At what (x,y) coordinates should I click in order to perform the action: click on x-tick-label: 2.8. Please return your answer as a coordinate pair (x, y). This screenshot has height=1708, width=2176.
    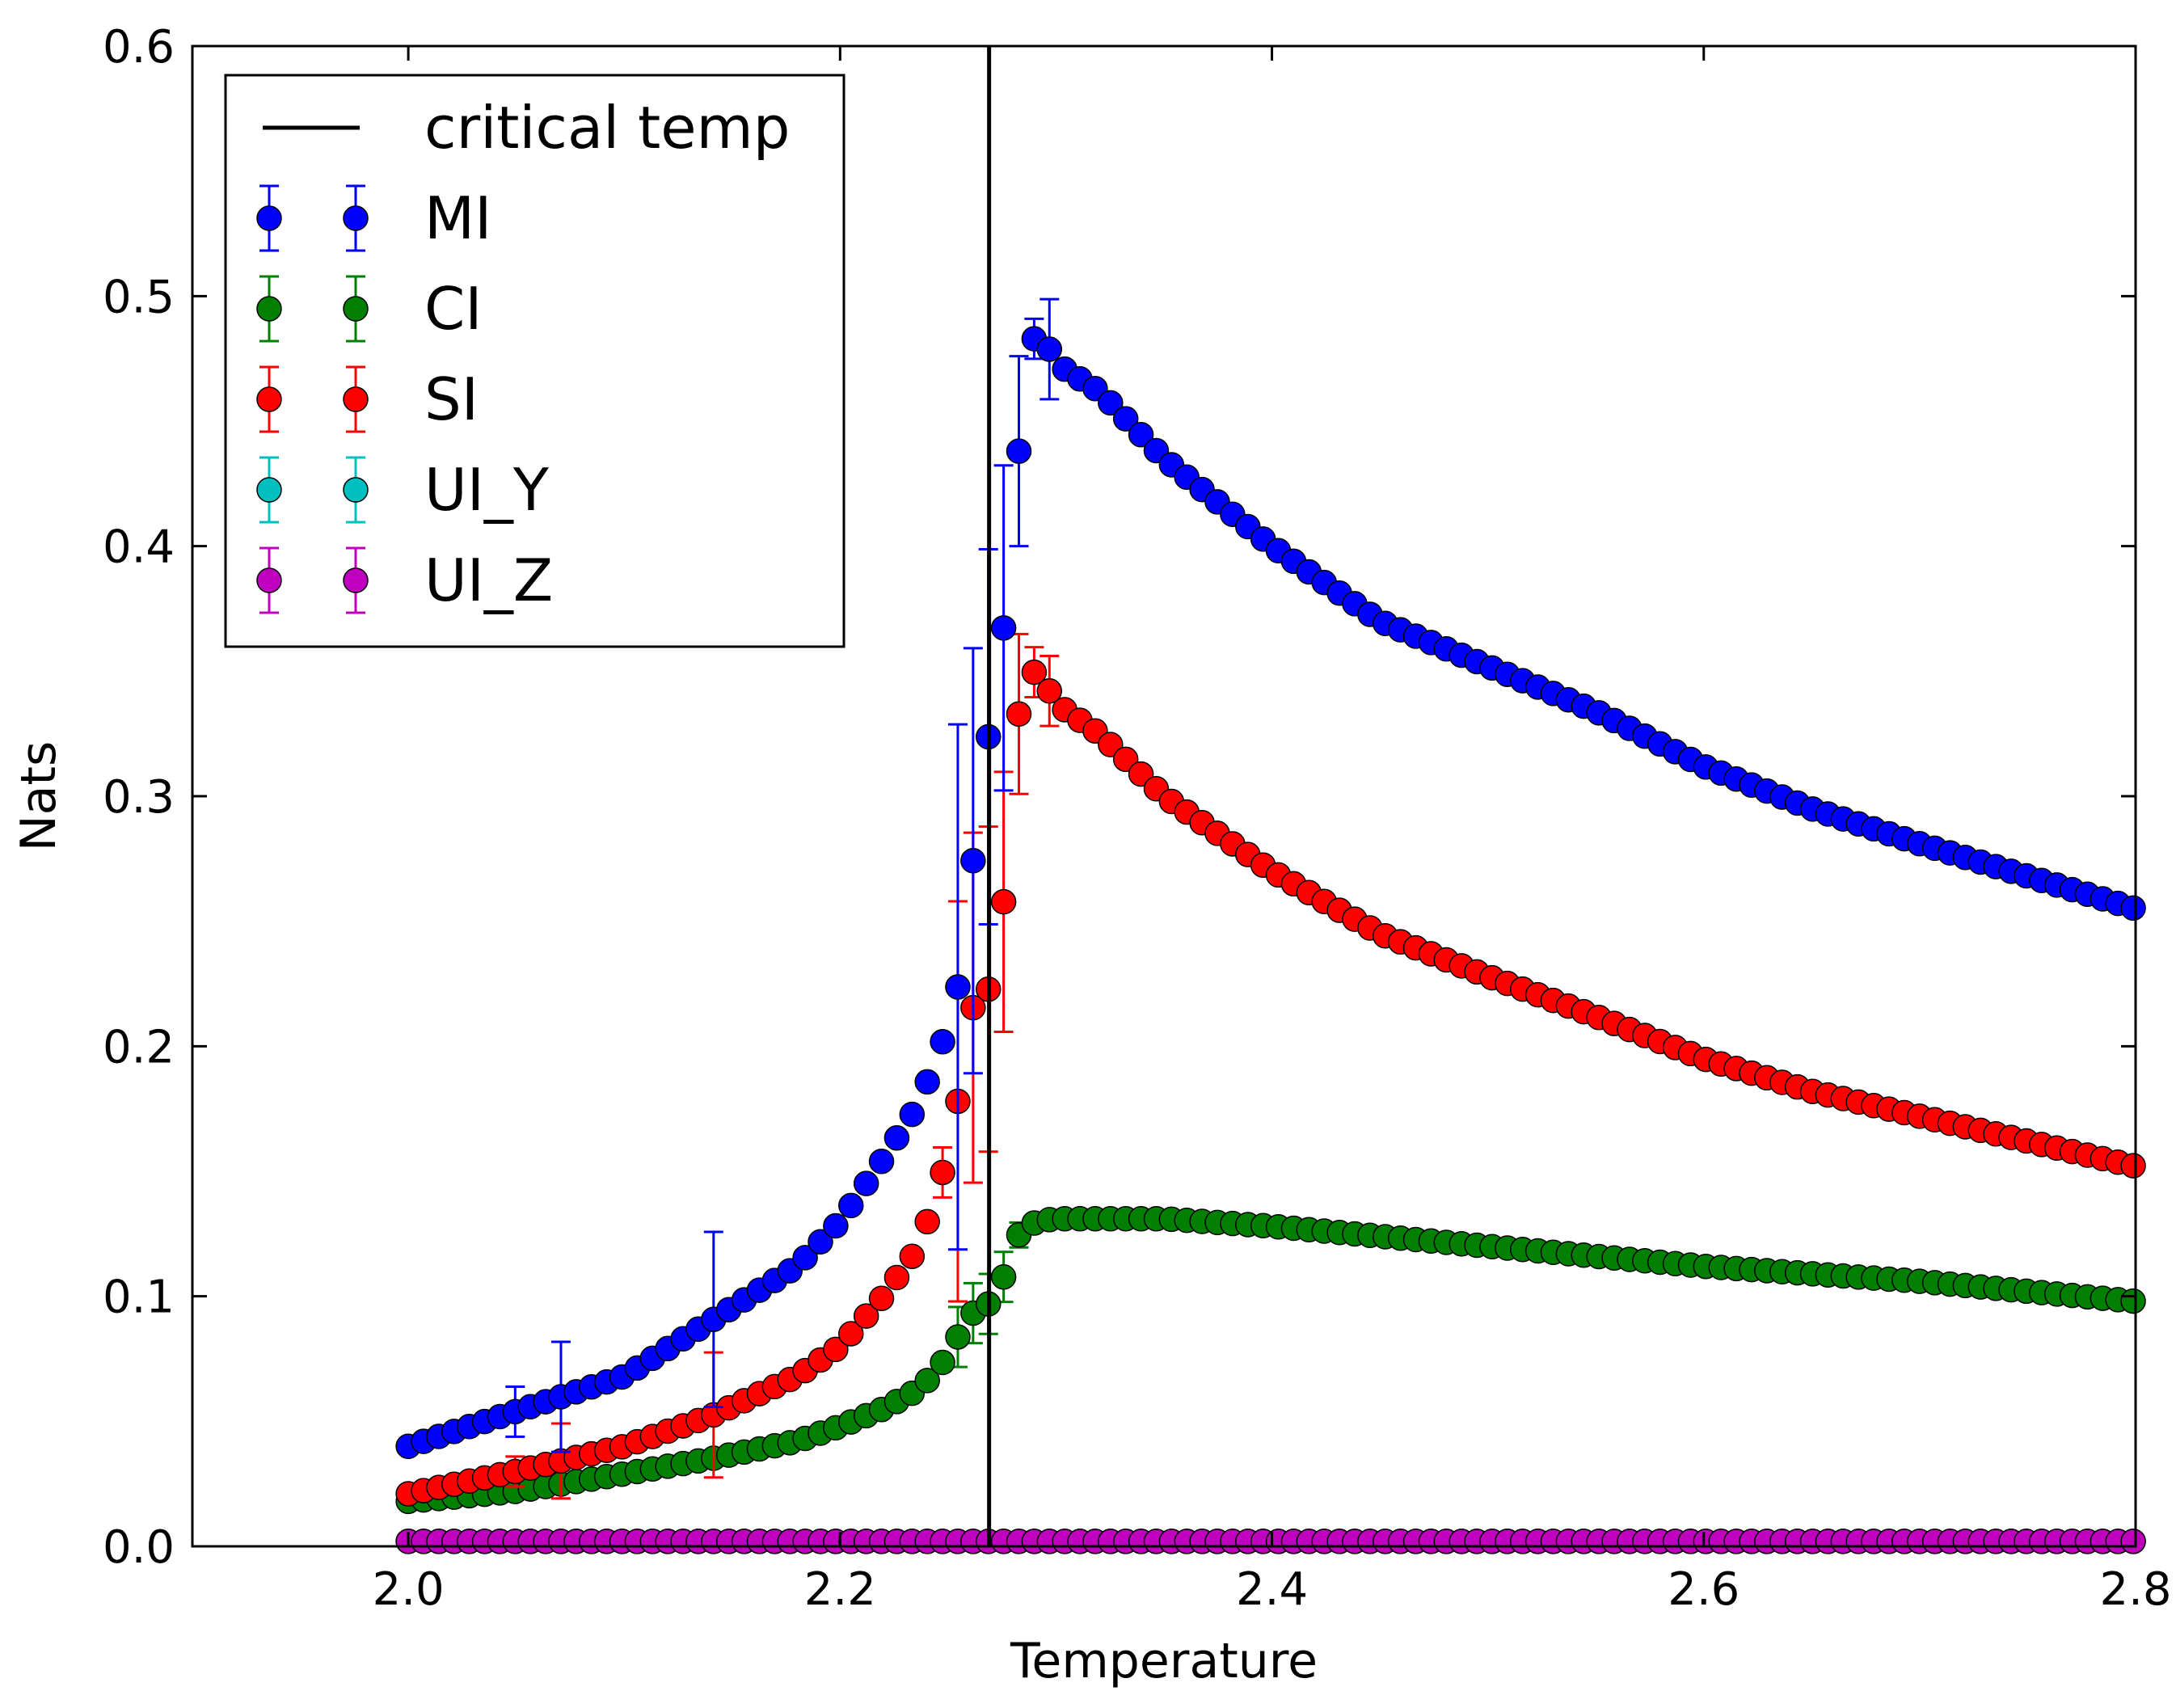
    Looking at the image, I should click on (2135, 1590).